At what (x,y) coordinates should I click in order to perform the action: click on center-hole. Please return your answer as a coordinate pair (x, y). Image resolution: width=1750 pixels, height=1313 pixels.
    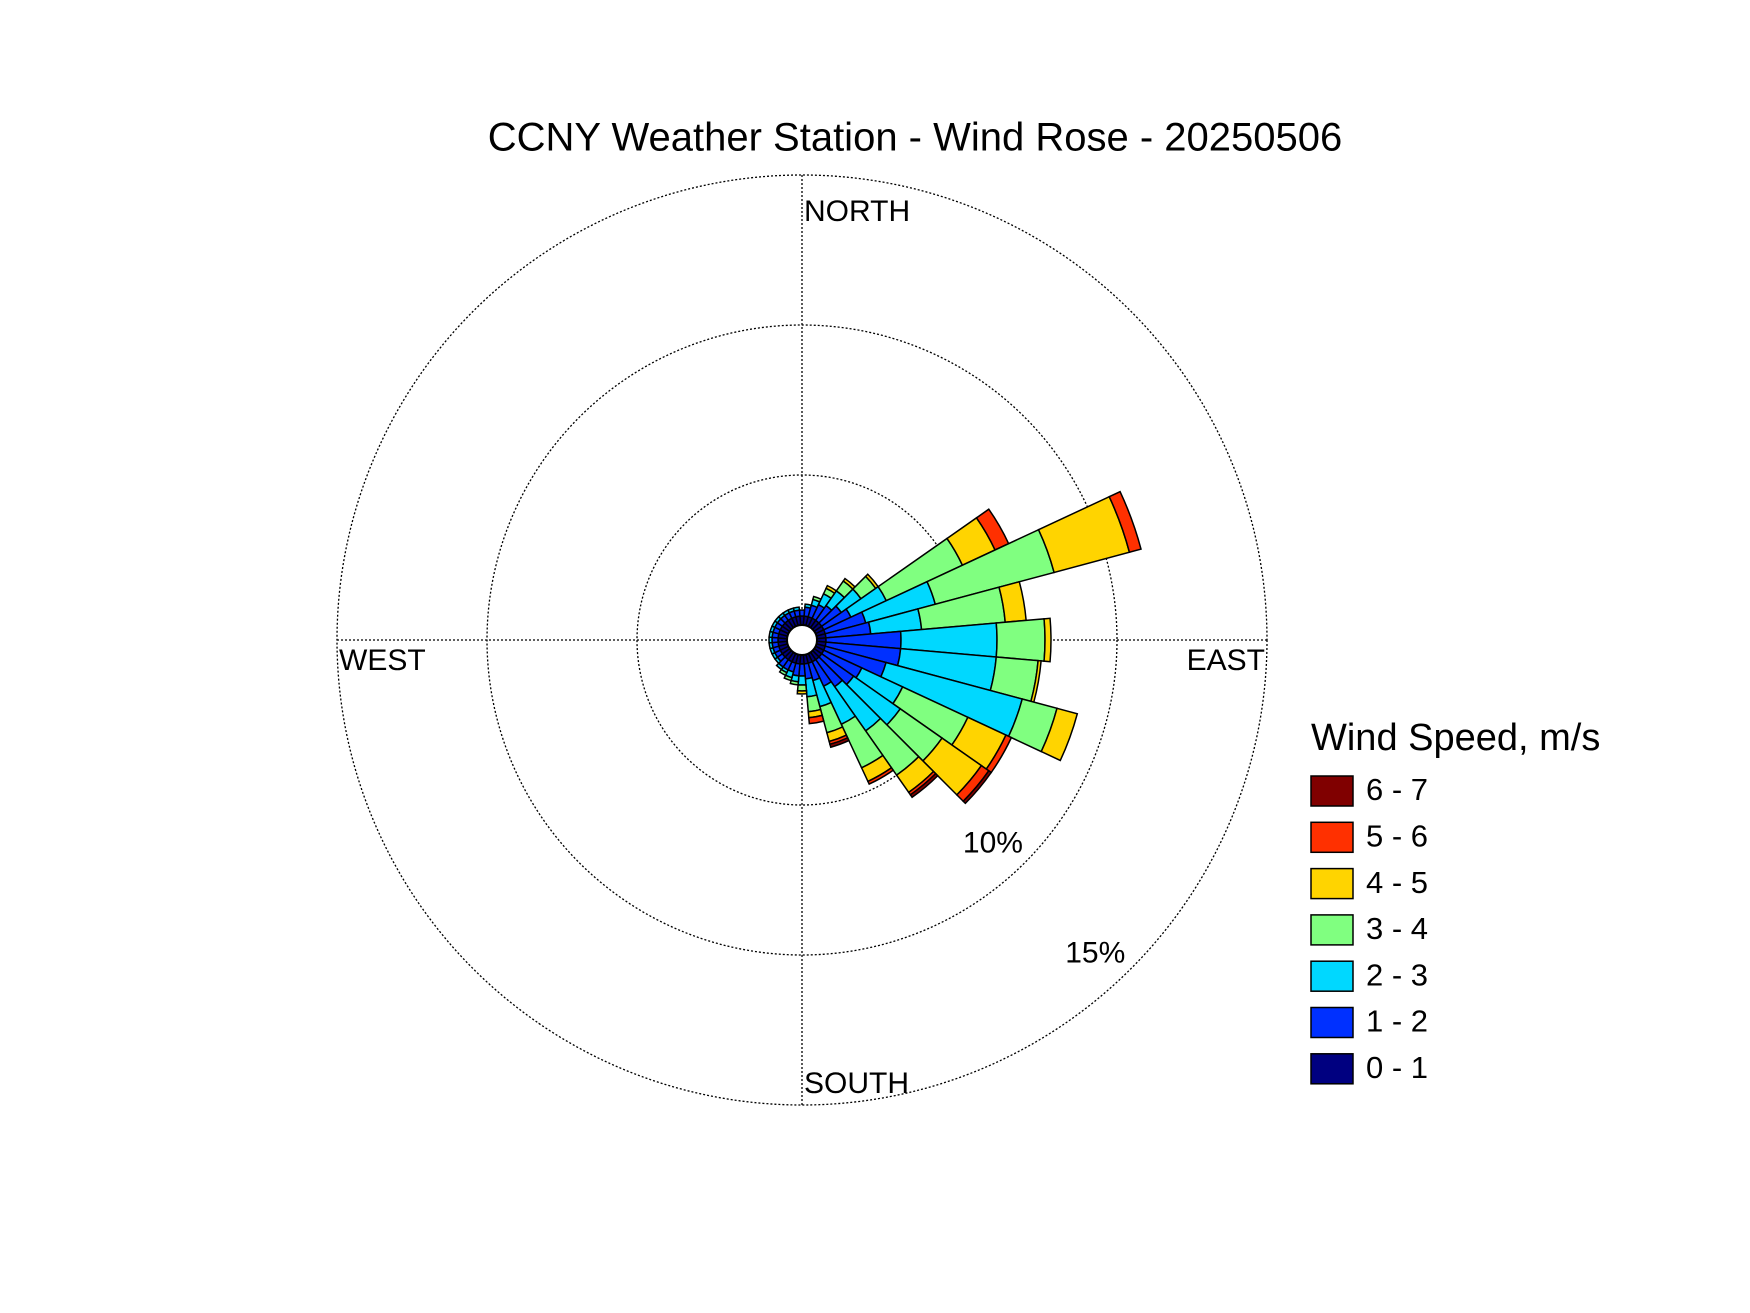
    Looking at the image, I should click on (802, 640).